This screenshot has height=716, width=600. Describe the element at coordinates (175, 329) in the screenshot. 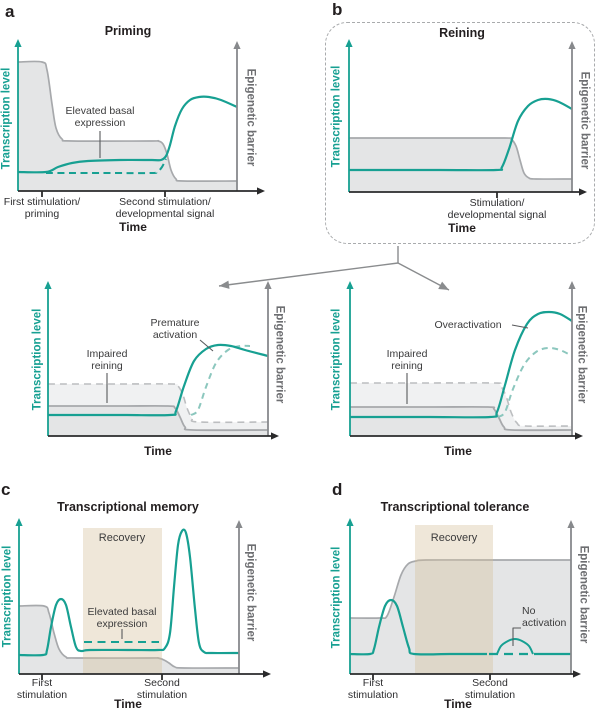

I see `annotation: Premature activation` at that location.